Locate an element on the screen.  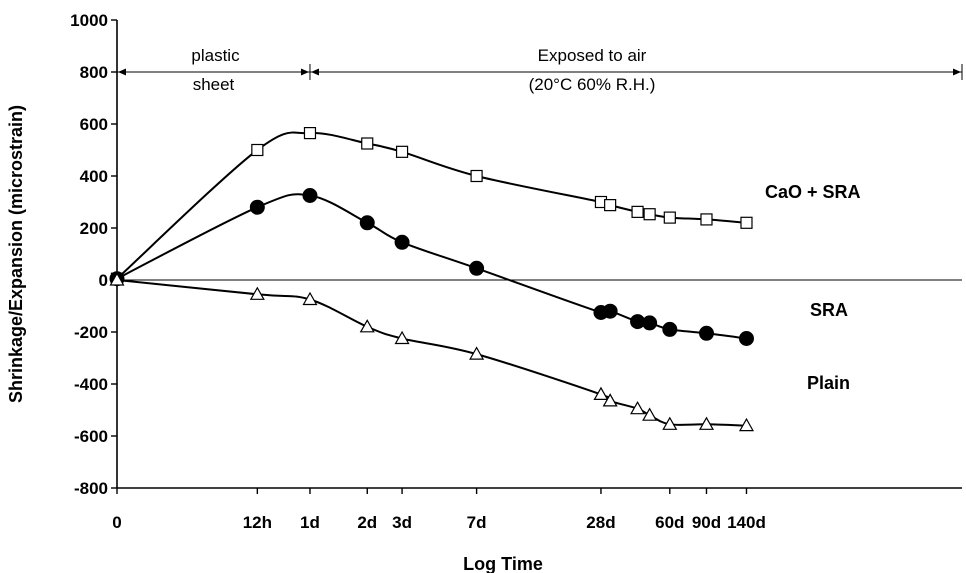
x-tick-label: 0 is located at coordinates (116, 522).